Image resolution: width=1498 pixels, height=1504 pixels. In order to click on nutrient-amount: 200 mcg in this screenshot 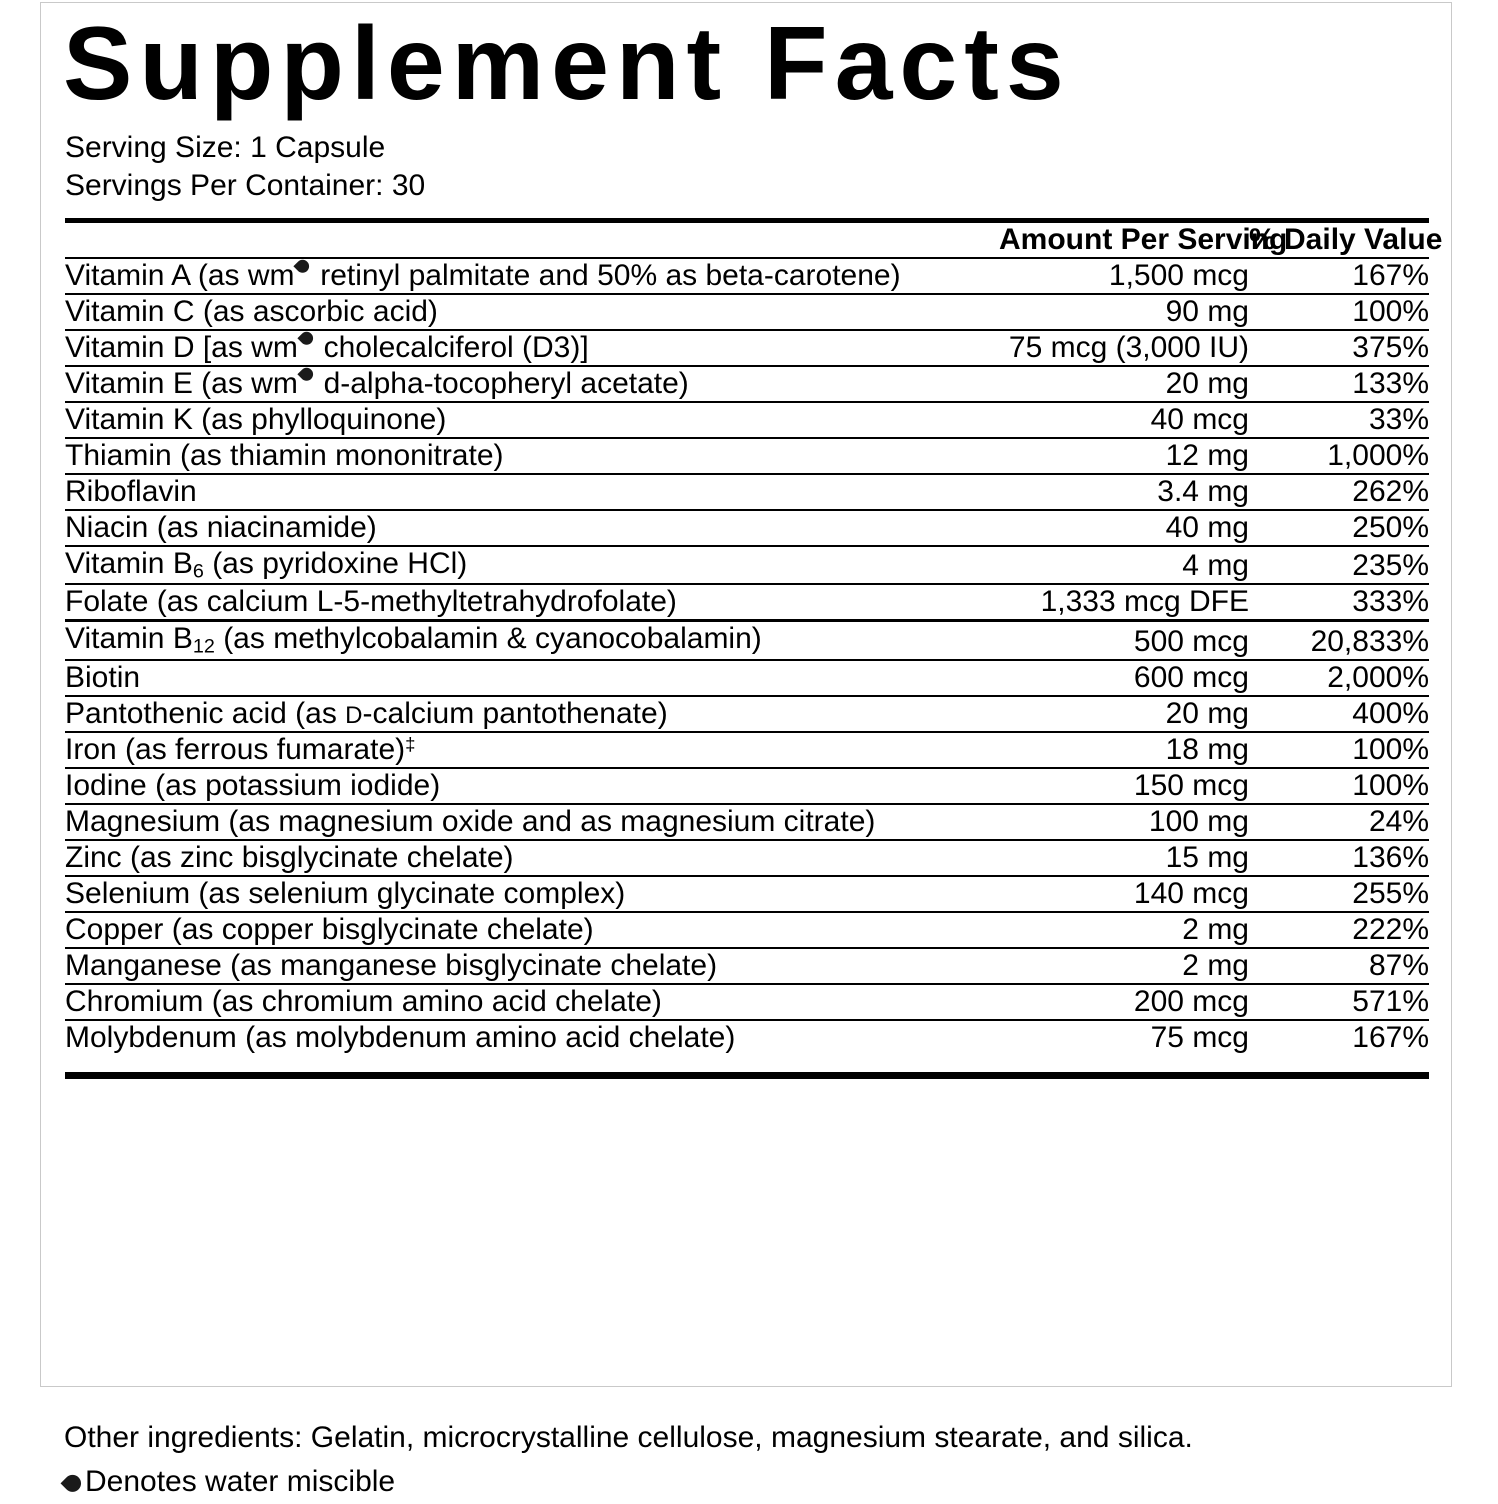, I will do `click(1124, 1002)`.